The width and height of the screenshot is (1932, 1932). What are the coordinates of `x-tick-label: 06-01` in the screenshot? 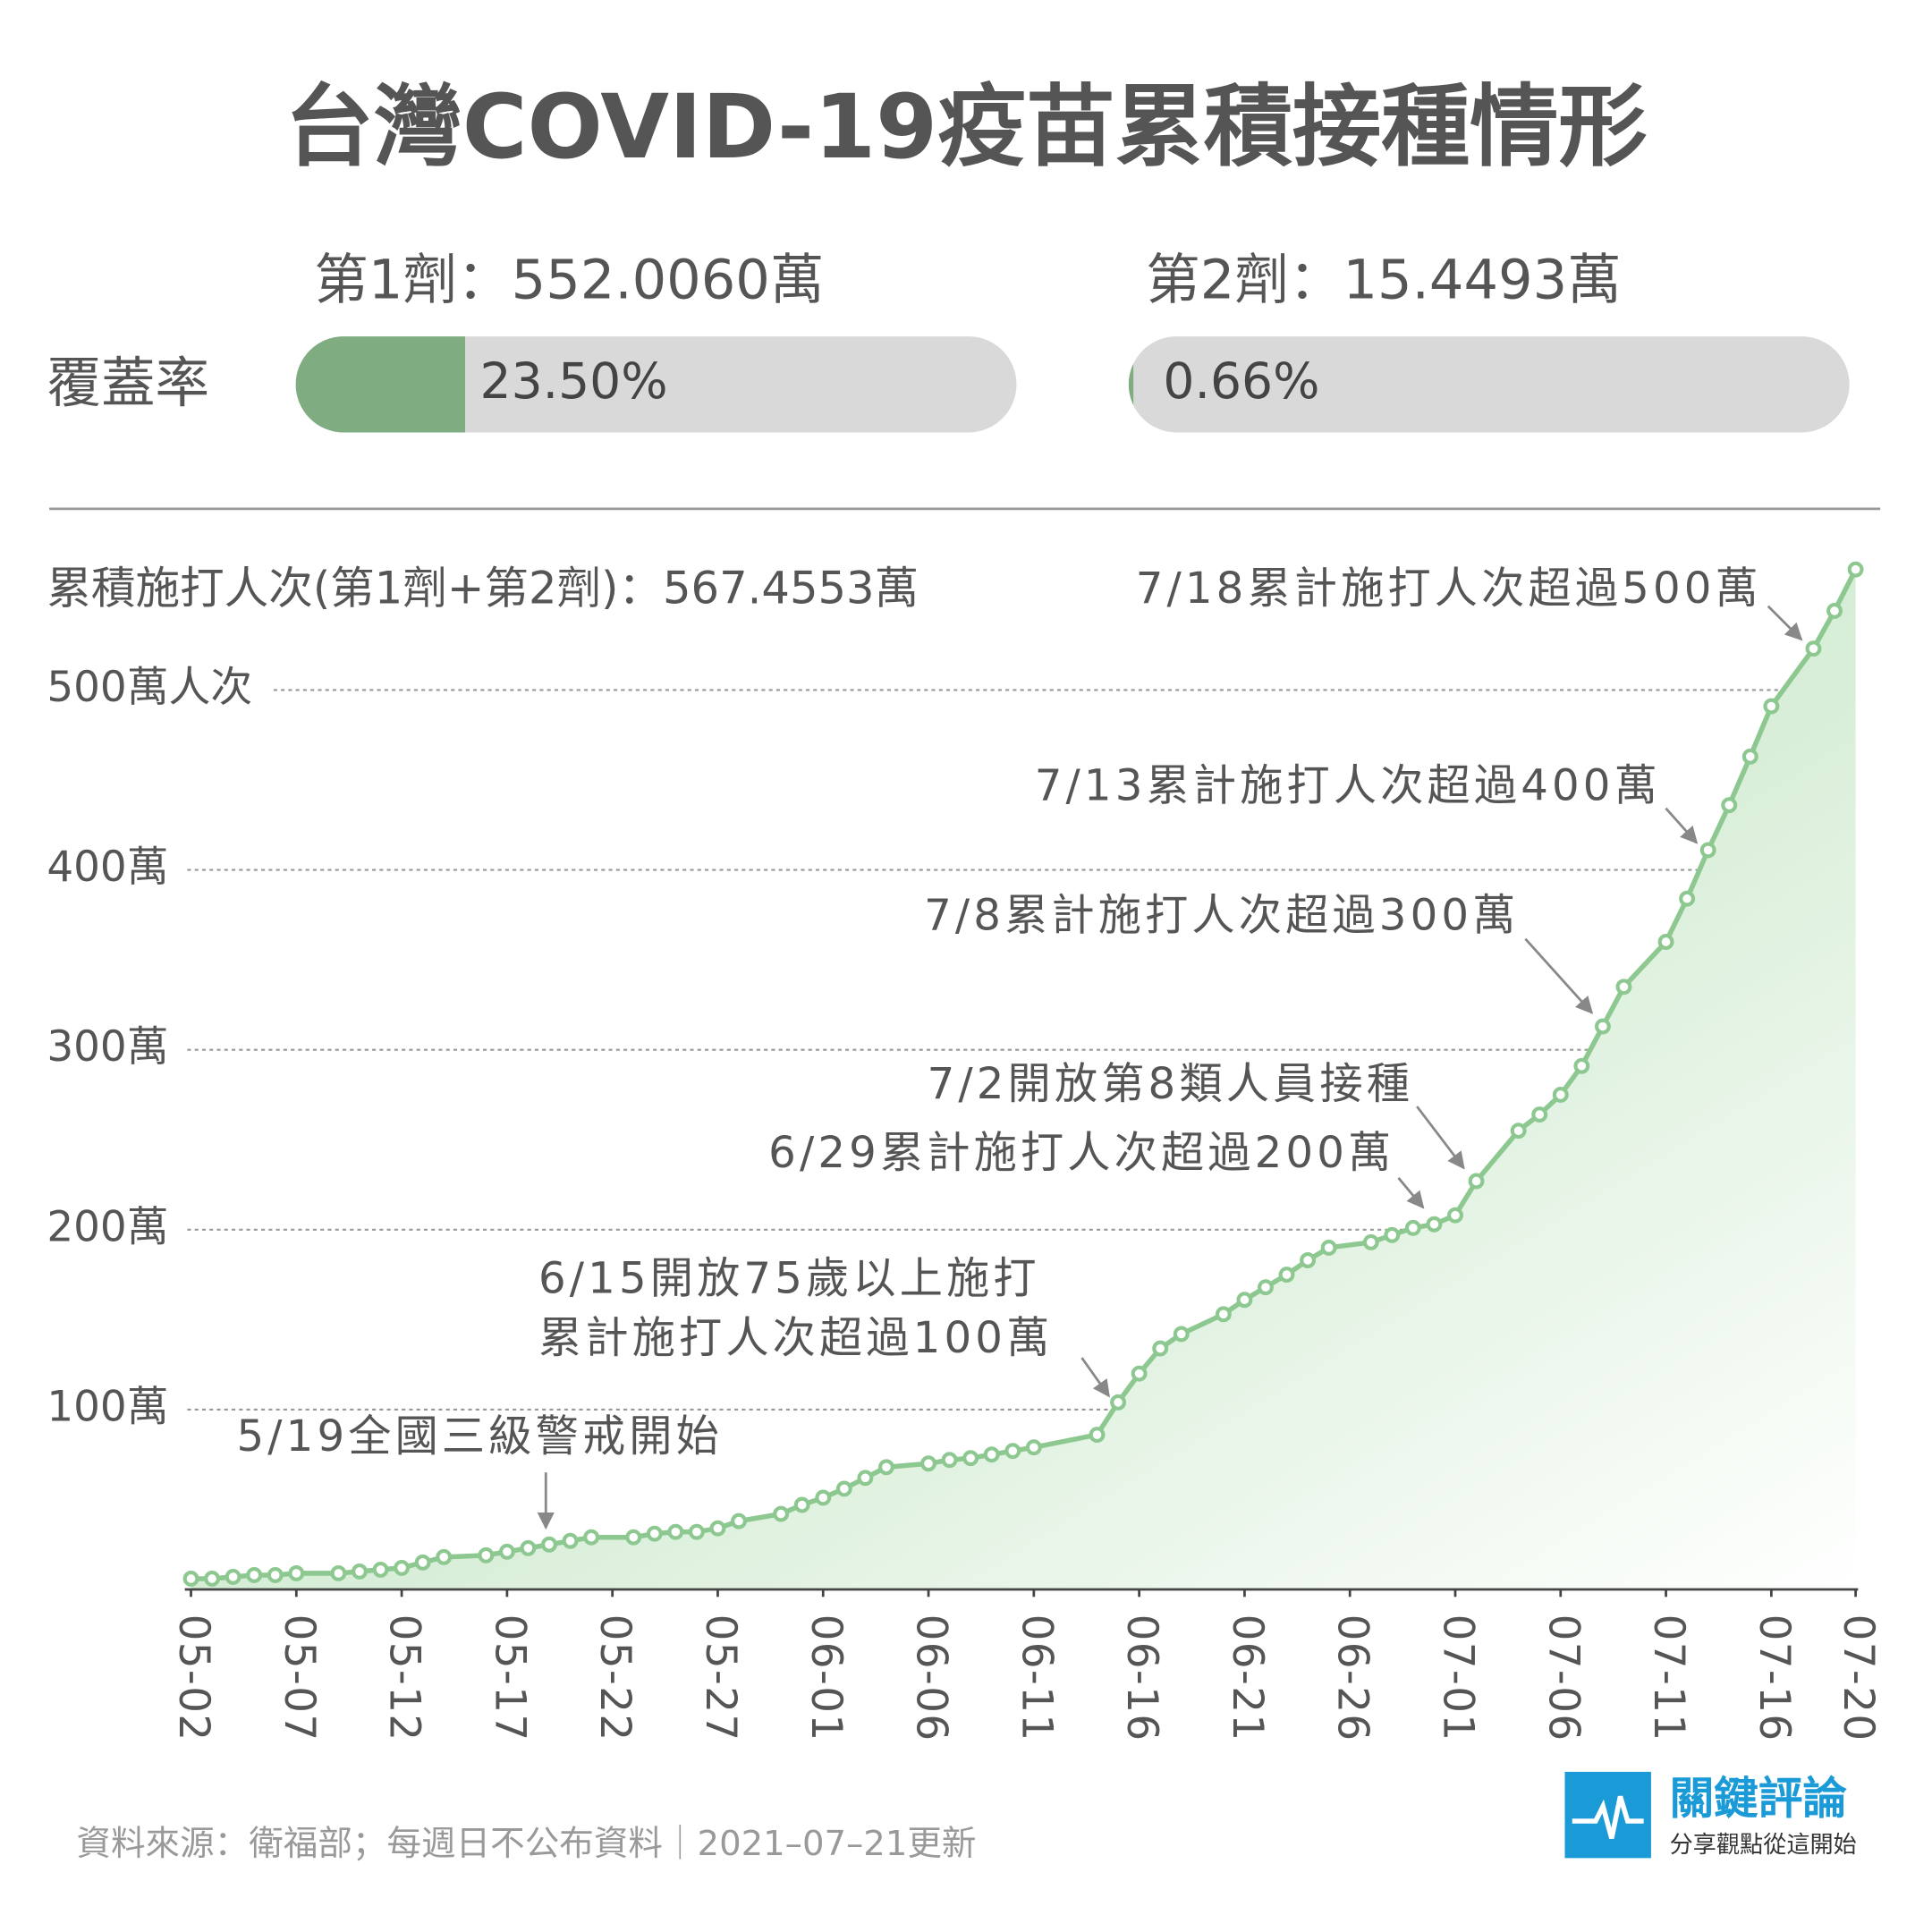 It's located at (825, 1678).